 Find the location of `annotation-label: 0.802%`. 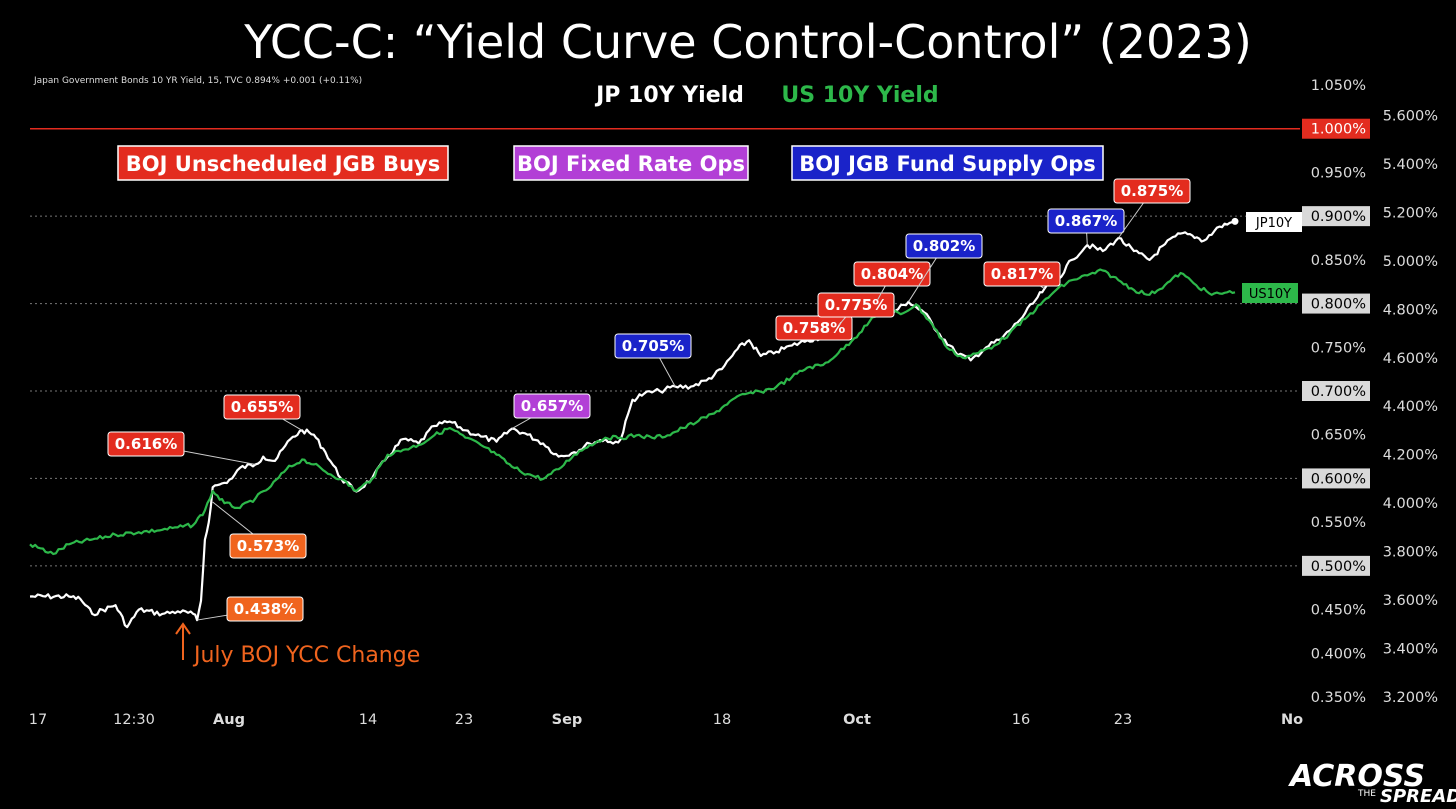

annotation-label: 0.802% is located at coordinates (944, 246).